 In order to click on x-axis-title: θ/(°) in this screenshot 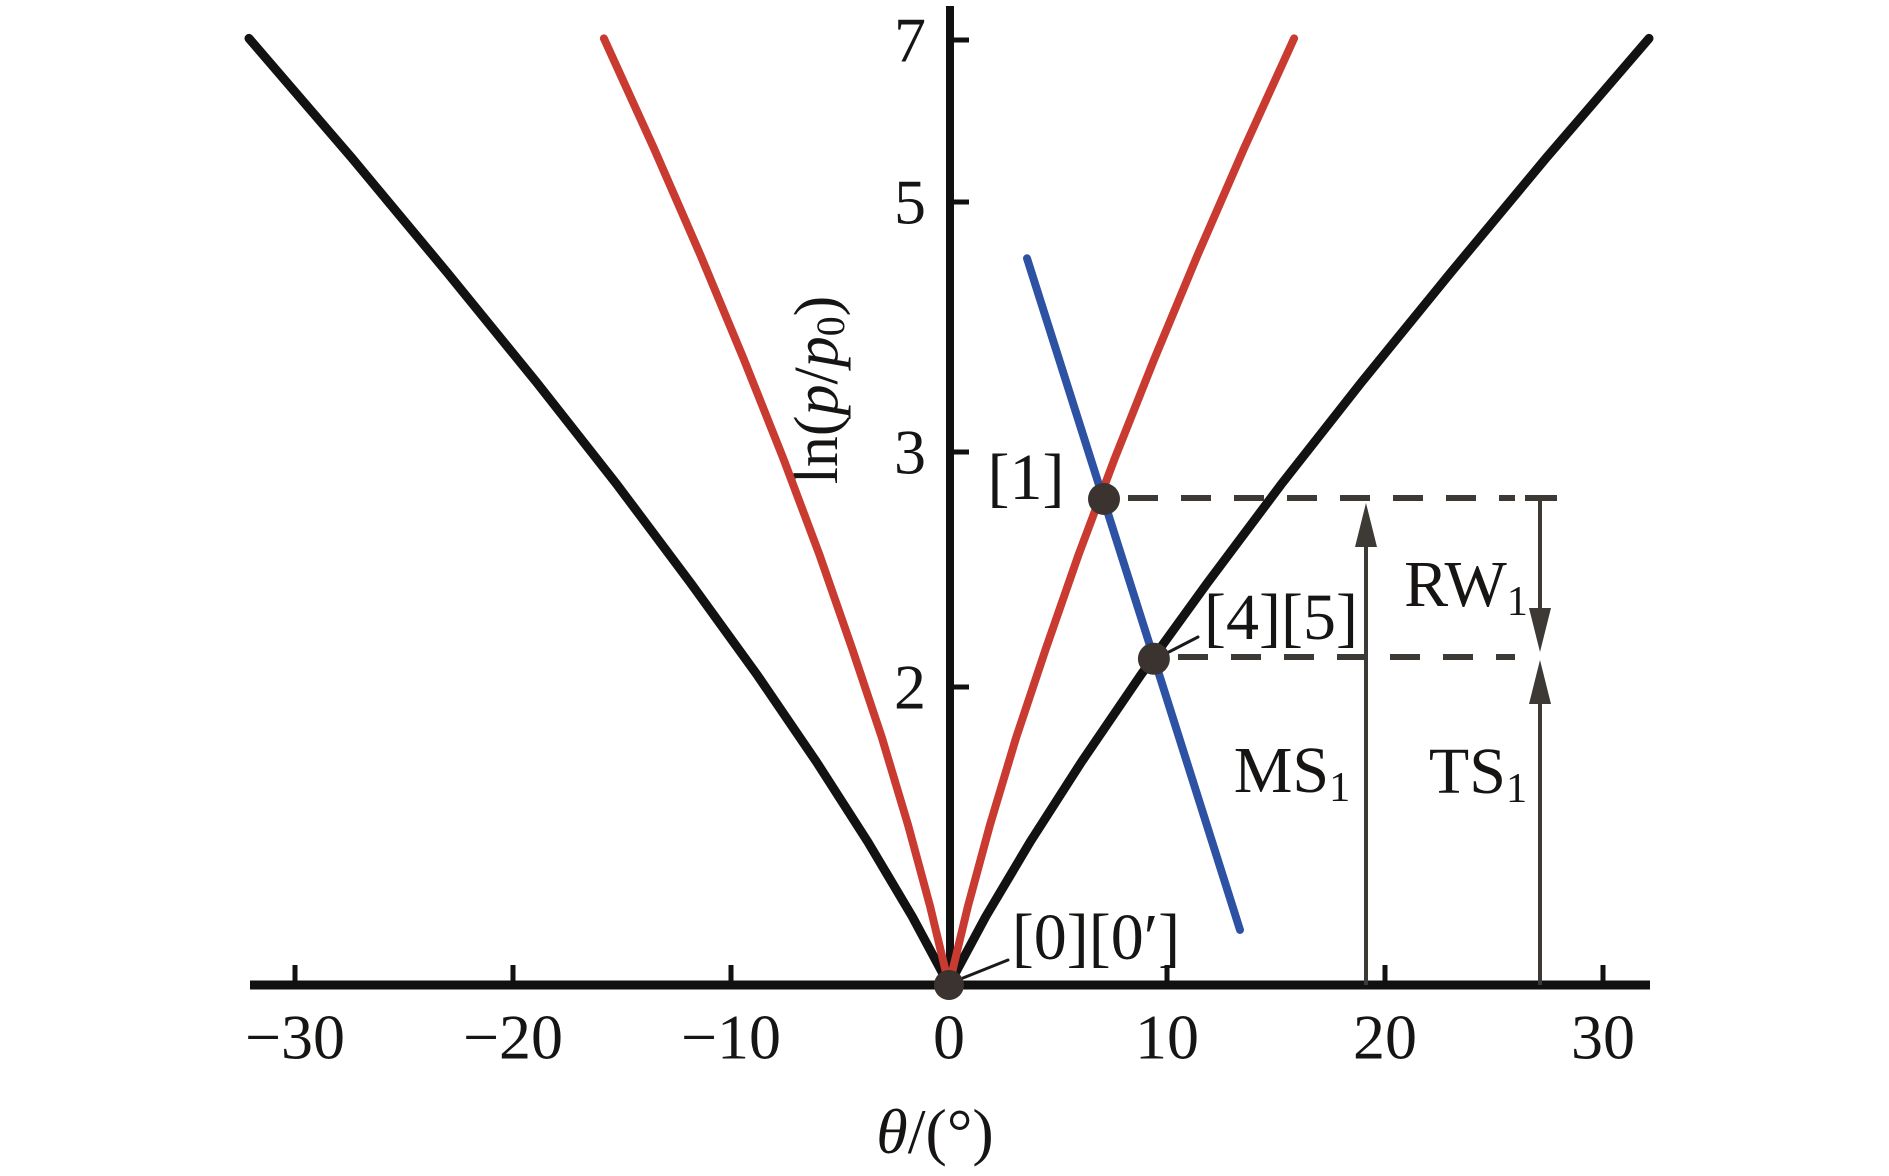, I will do `click(934, 1131)`.